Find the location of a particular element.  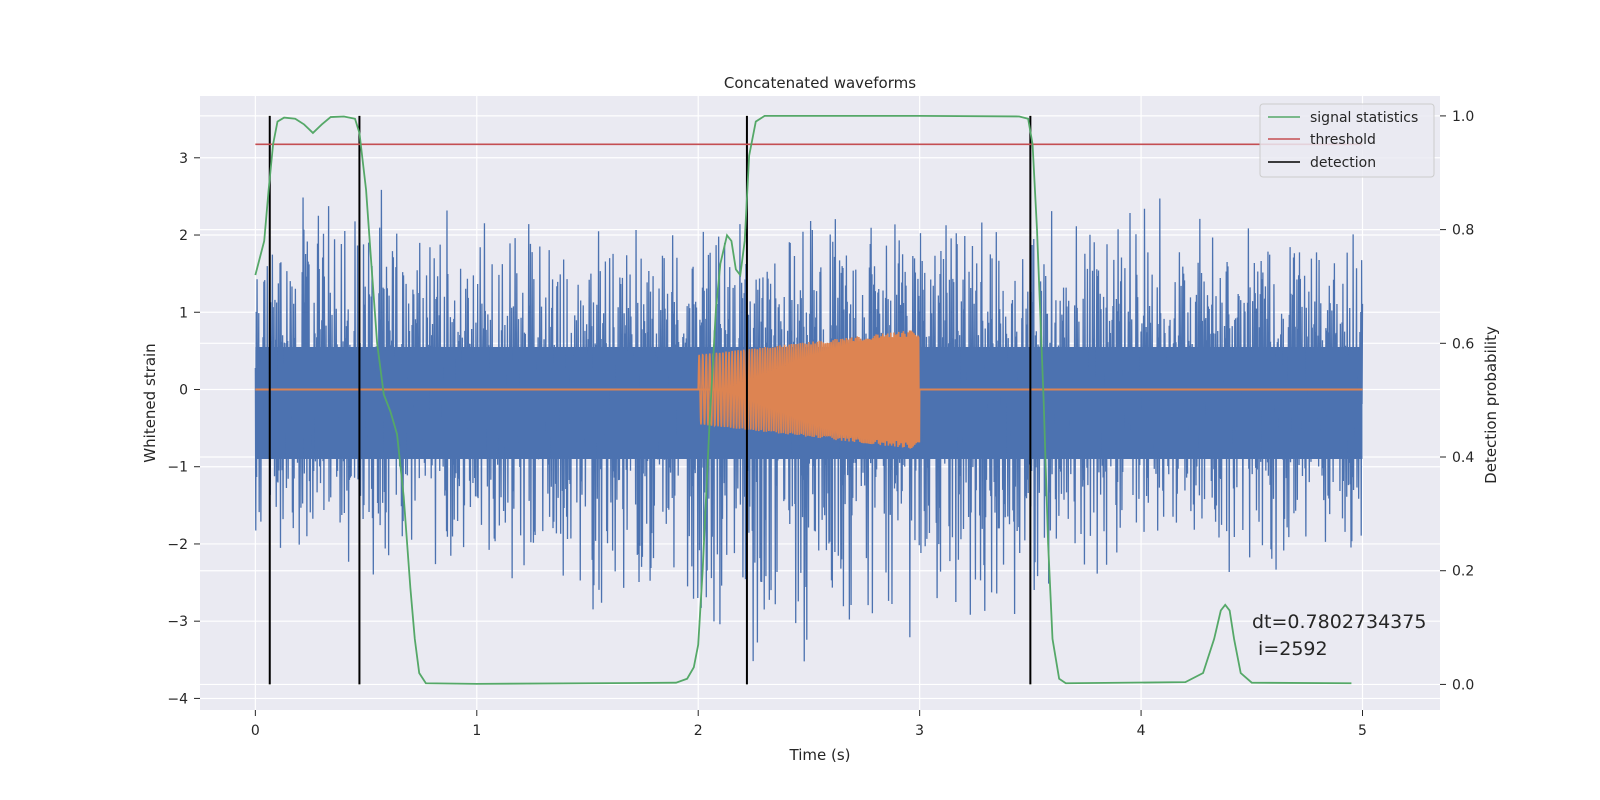

annotation-i: i=2592 is located at coordinates (1290, 649).